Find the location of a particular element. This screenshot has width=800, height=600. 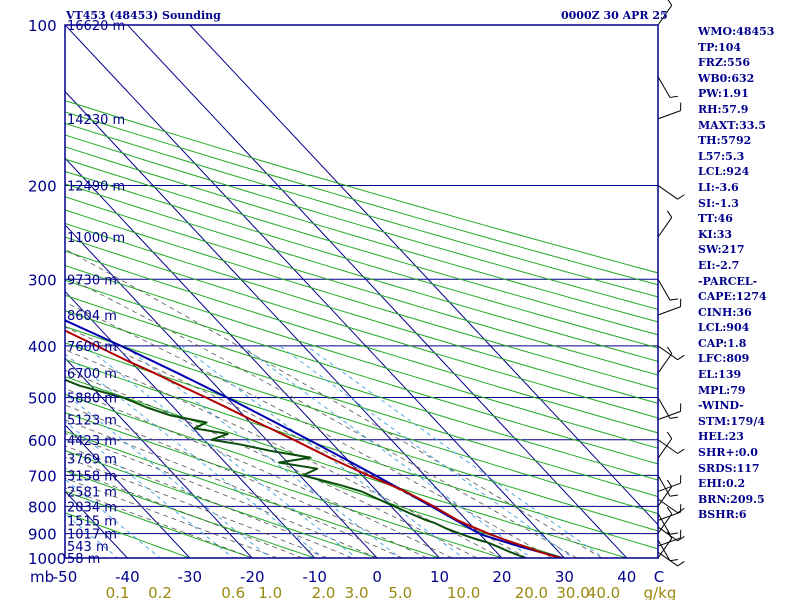

index-item: EHI:0.2 is located at coordinates (722, 484).